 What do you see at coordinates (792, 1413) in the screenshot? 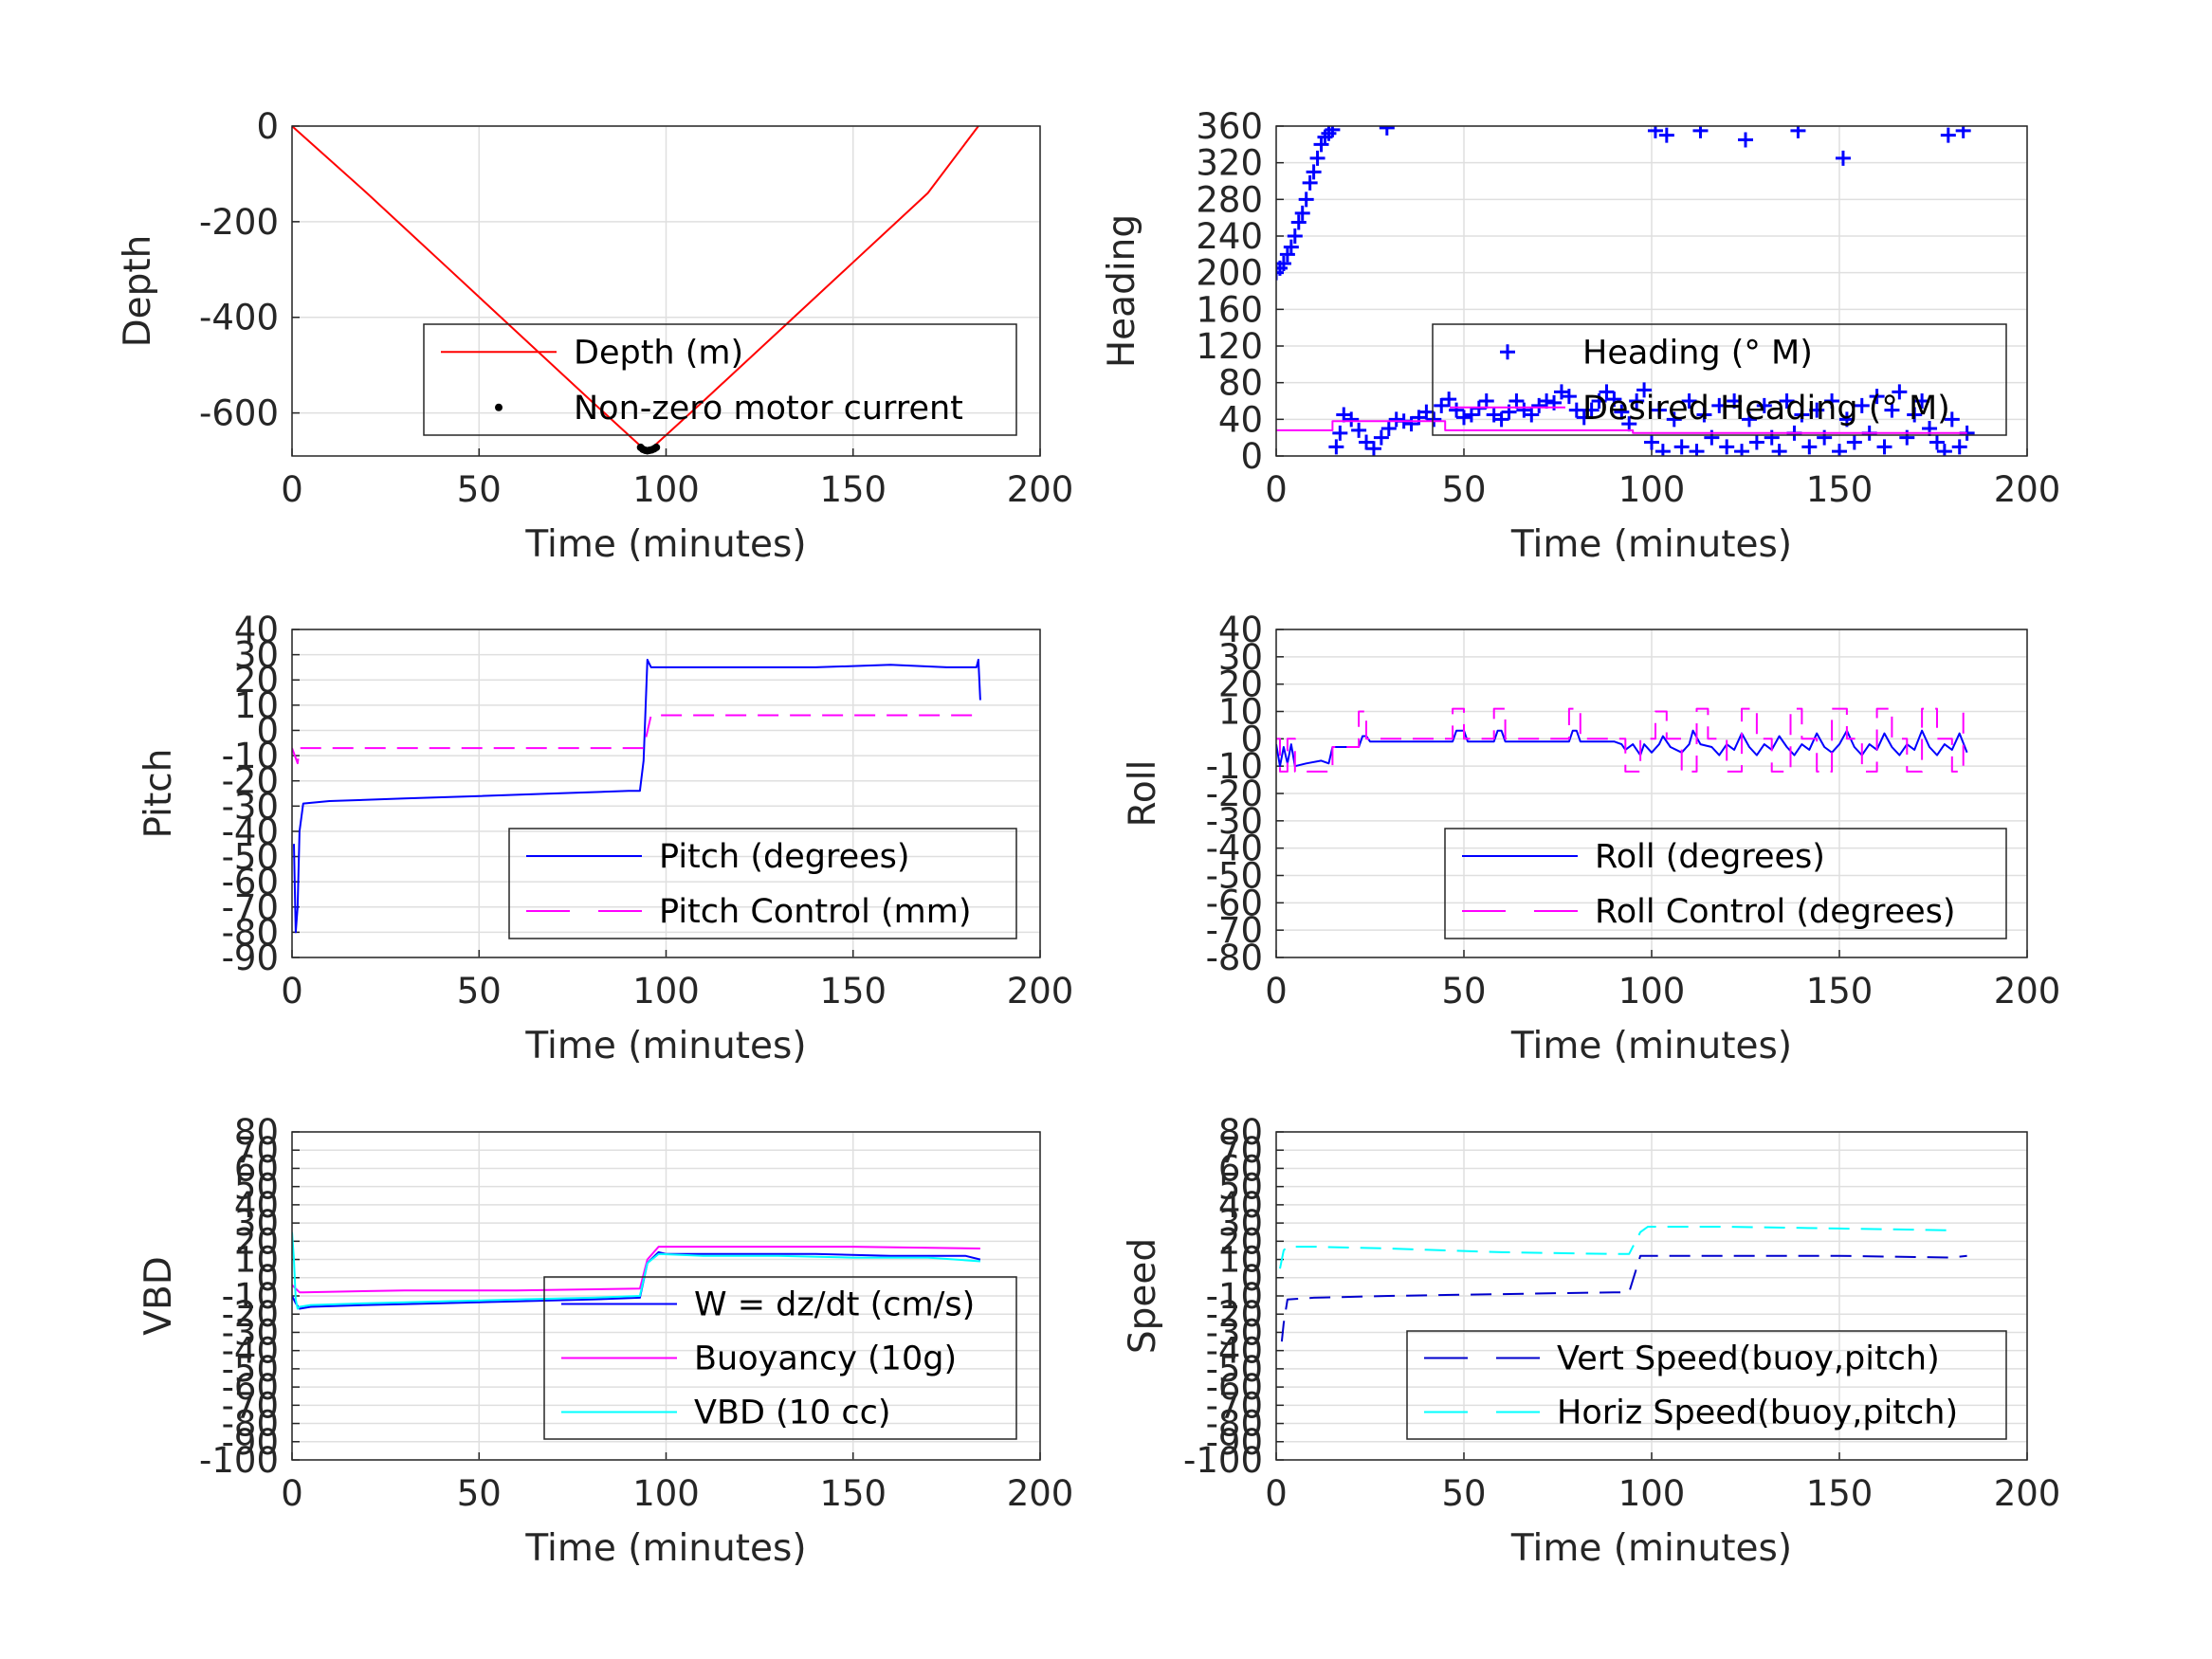
I see `legend-label: VBD (10 cc)` at bounding box center [792, 1413].